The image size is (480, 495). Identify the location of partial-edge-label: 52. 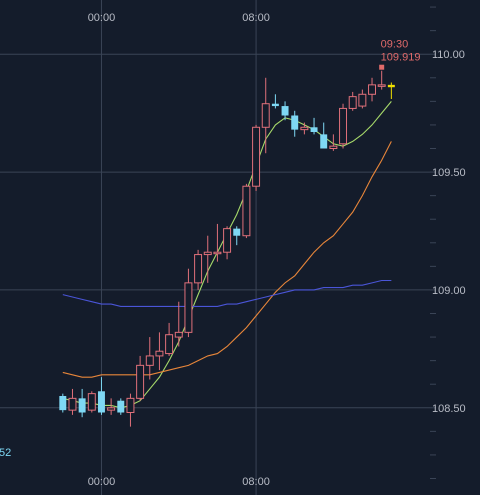
(5, 453).